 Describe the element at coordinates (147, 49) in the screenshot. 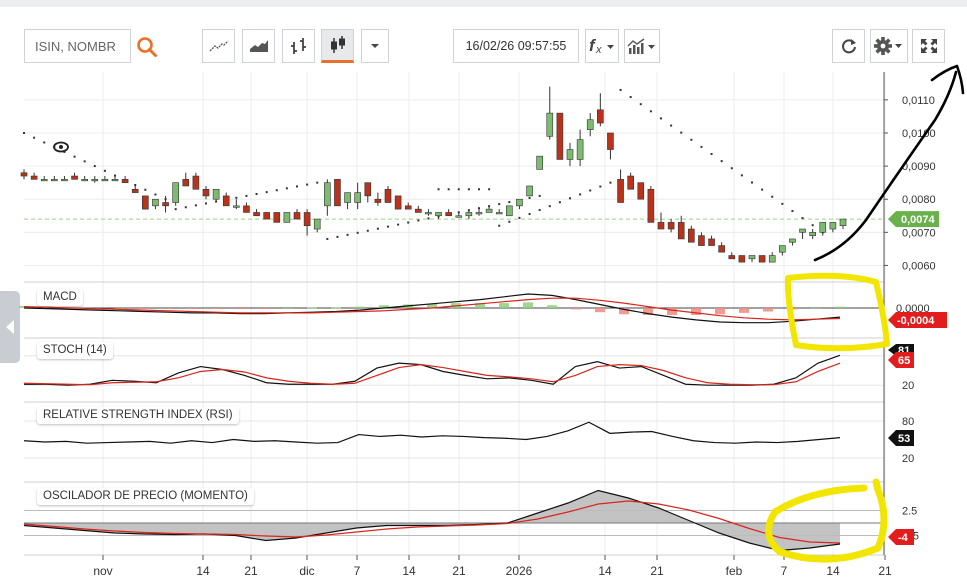

I see `search-icon` at that location.